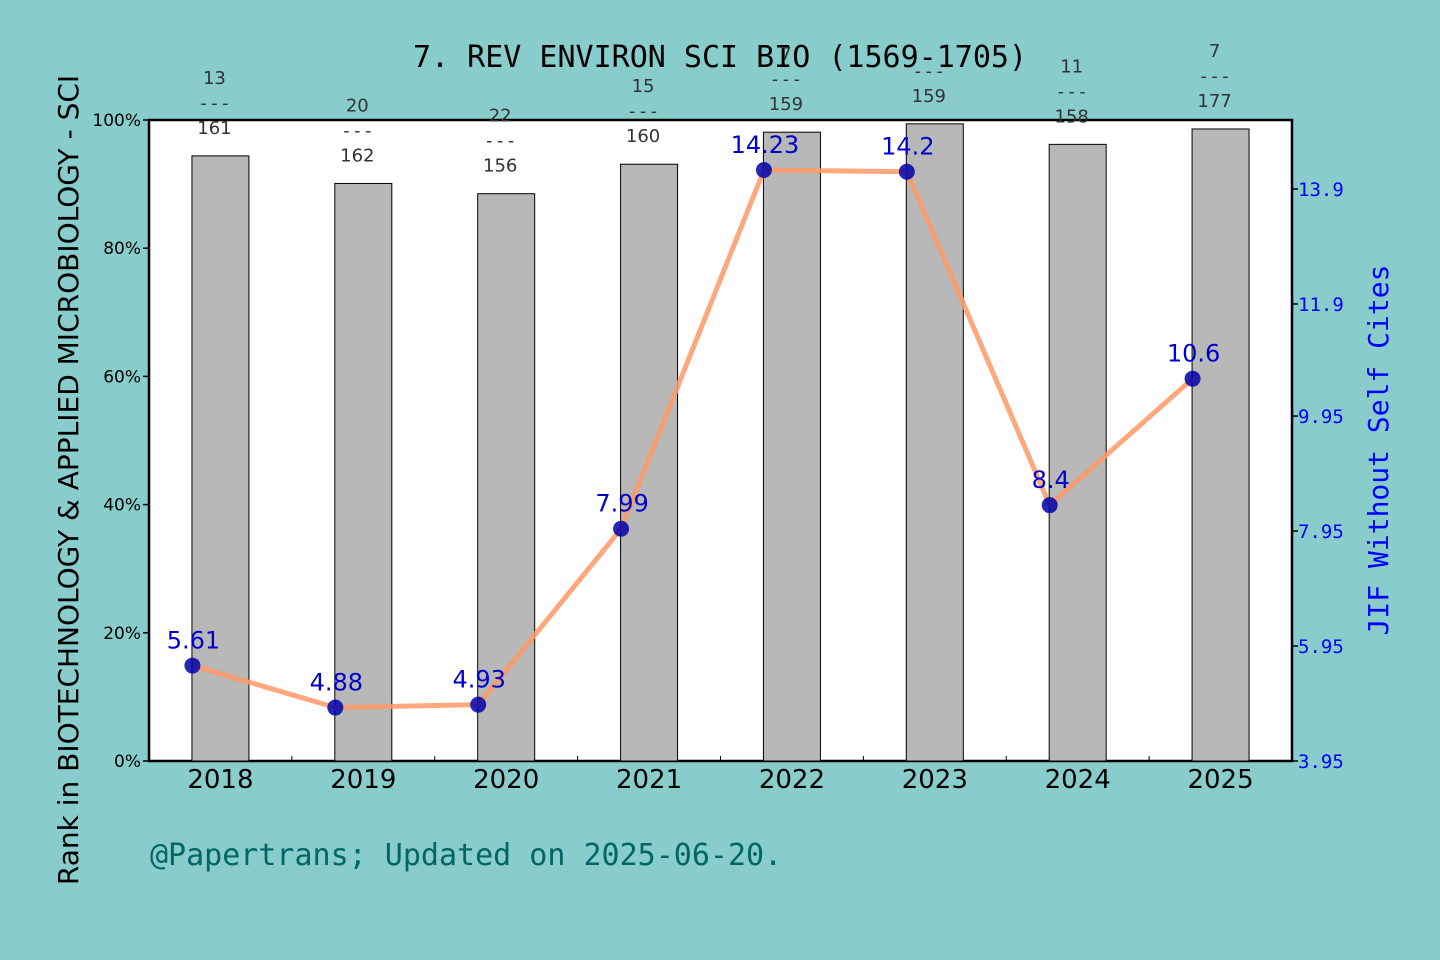 The width and height of the screenshot is (1440, 960). What do you see at coordinates (220, 458) in the screenshot?
I see `bar-2018` at bounding box center [220, 458].